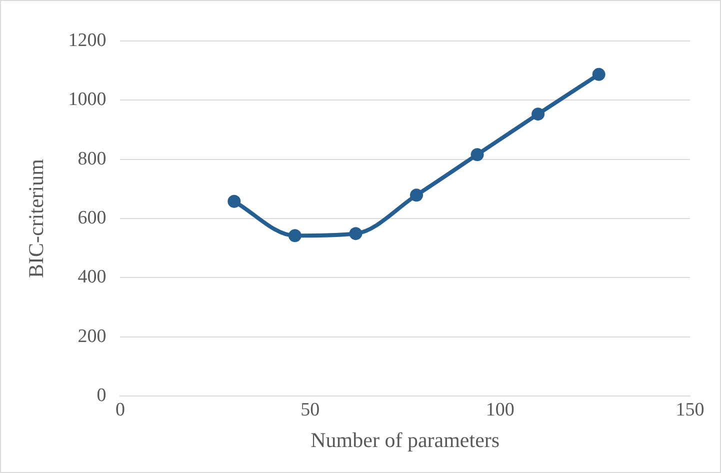  What do you see at coordinates (36, 218) in the screenshot?
I see `y-axis-title: BIC-criterium` at bounding box center [36, 218].